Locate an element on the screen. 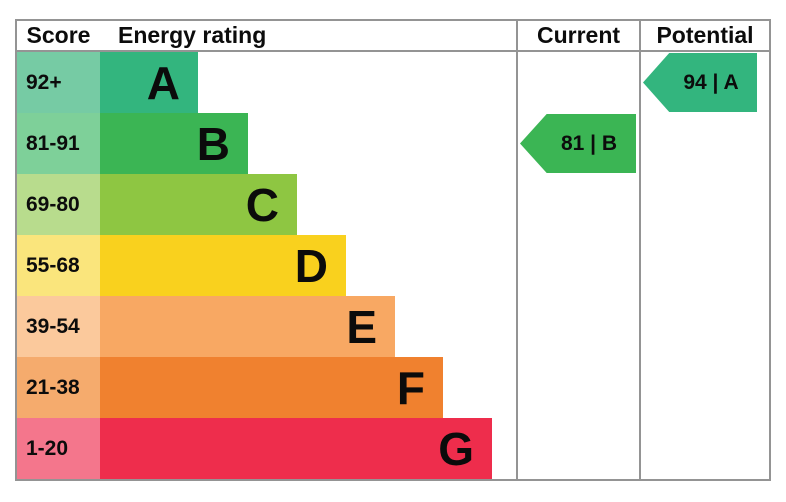  rating-bar: B is located at coordinates (174, 143).